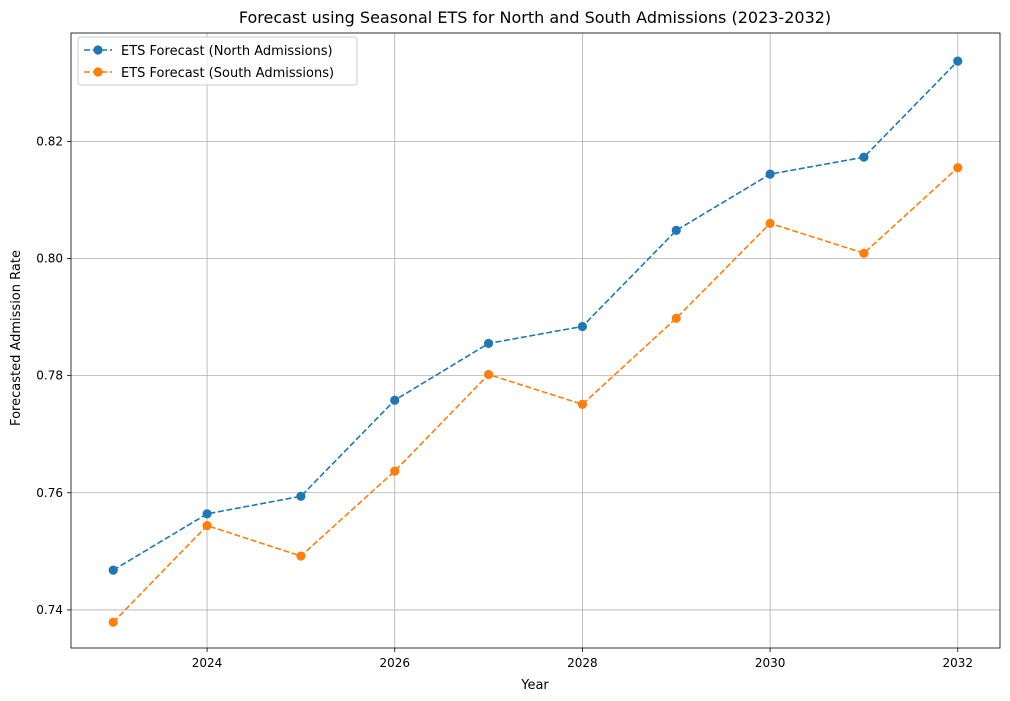 Image resolution: width=1010 pixels, height=701 pixels. Describe the element at coordinates (49, 376) in the screenshot. I see `y-tick-label: 0.78` at that location.